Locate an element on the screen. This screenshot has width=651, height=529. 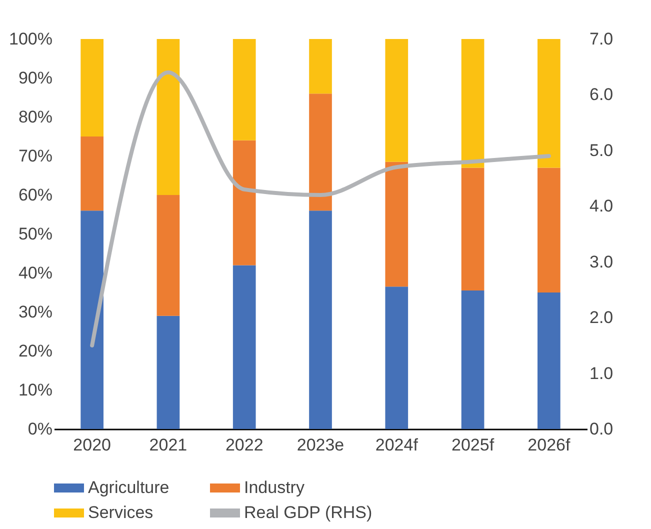
y-tick-label: 30% is located at coordinates (35, 312).